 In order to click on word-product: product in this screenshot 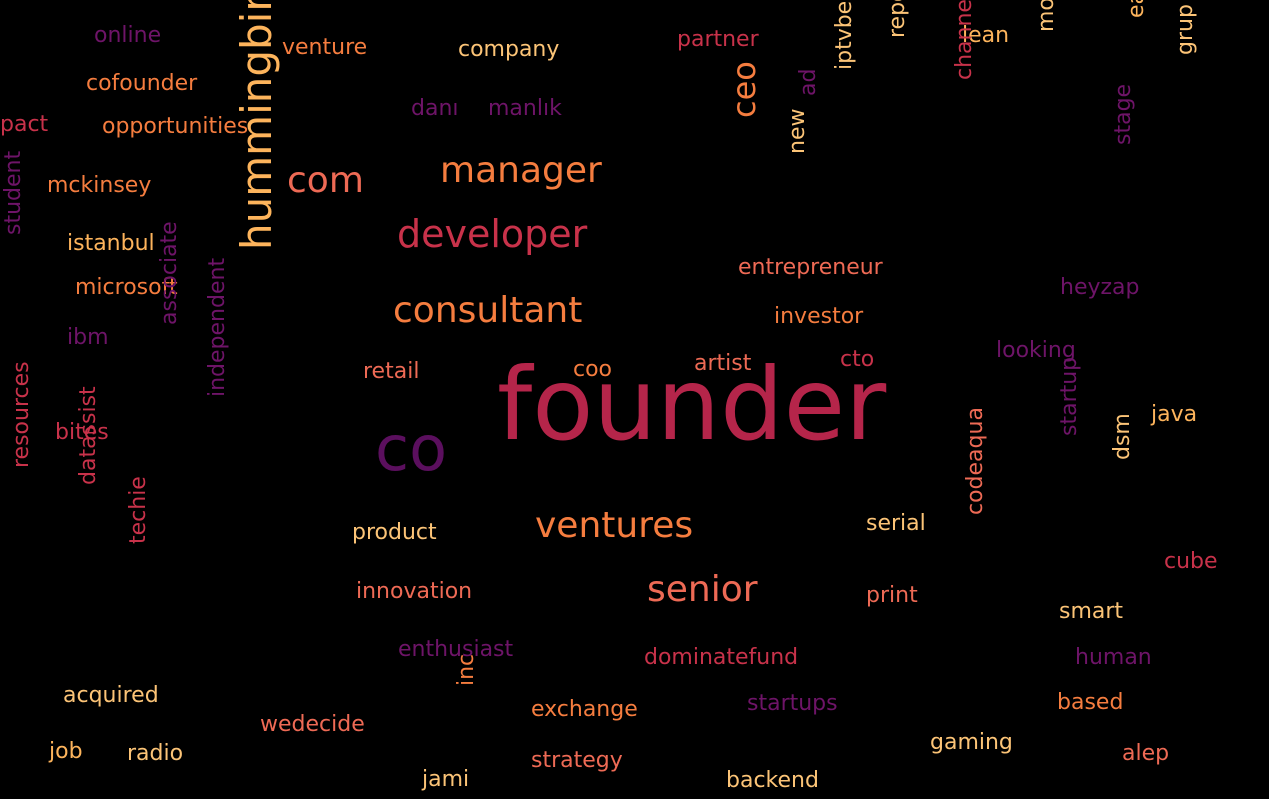, I will do `click(394, 532)`.